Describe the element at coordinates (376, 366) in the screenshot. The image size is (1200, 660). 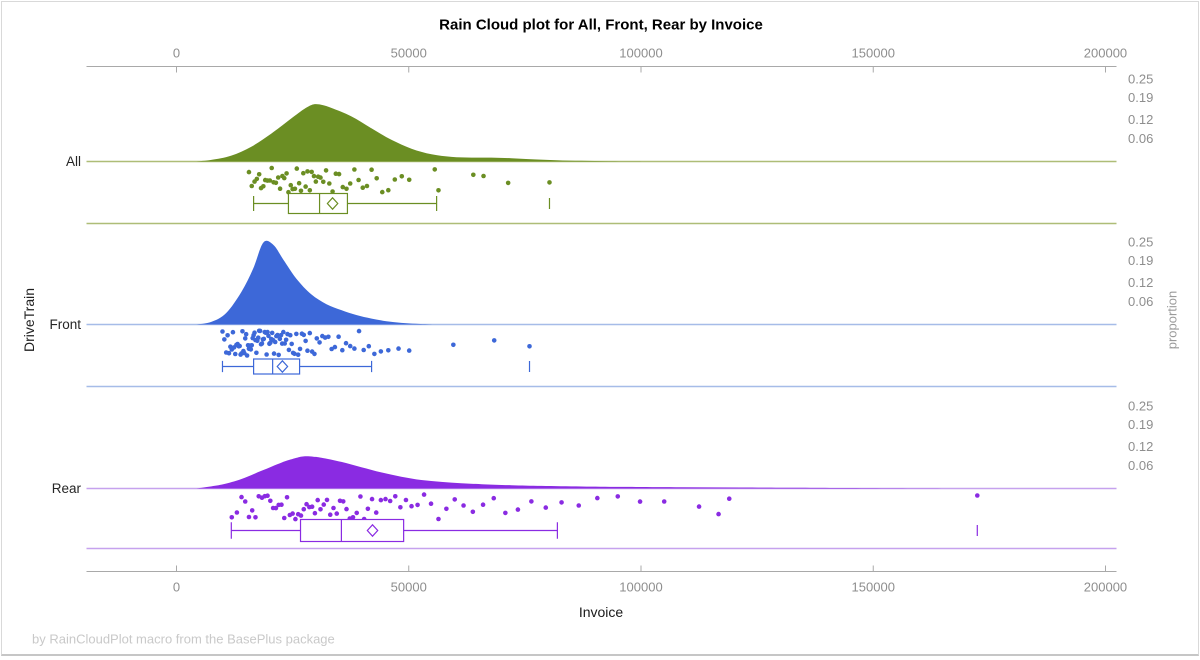
I see `box-plot` at that location.